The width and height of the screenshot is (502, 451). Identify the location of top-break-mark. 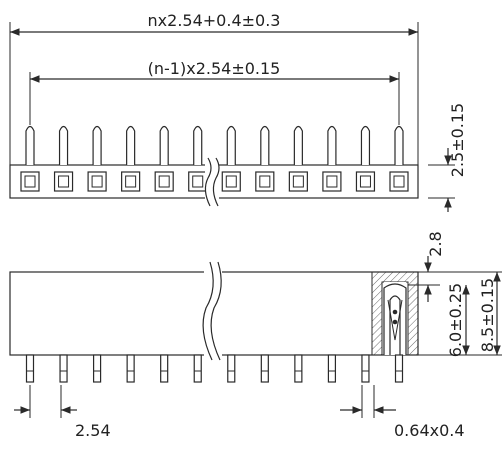
(212, 182).